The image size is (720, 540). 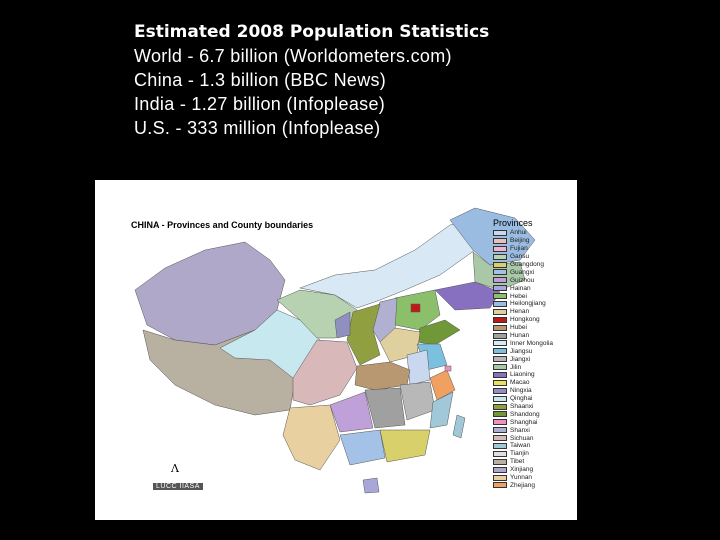 I want to click on region-henan, so click(x=400, y=345).